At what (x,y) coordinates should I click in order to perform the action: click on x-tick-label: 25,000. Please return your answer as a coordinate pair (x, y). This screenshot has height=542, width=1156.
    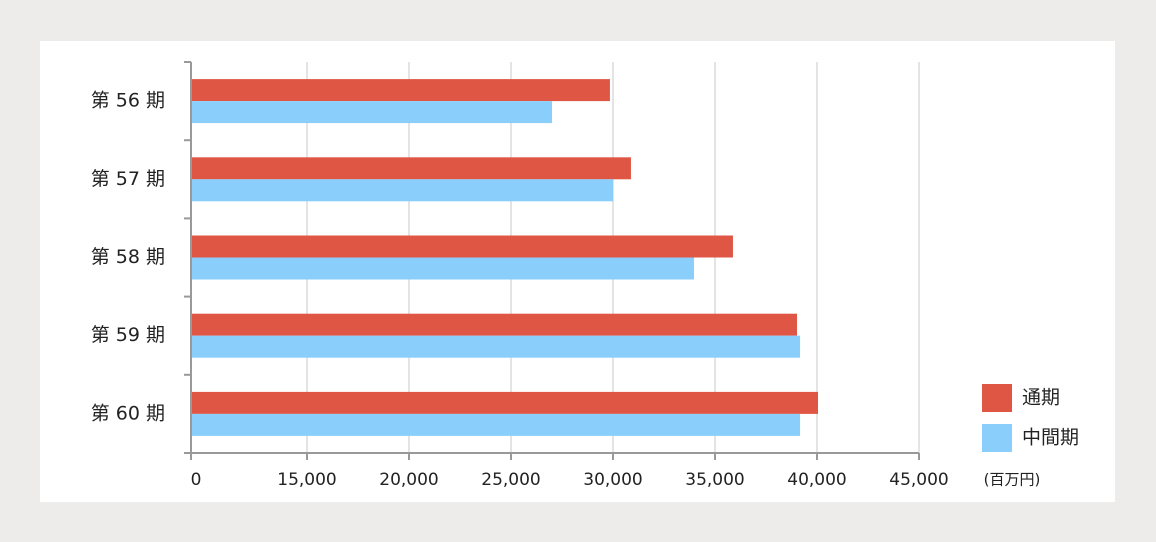
    Looking at the image, I should click on (510, 480).